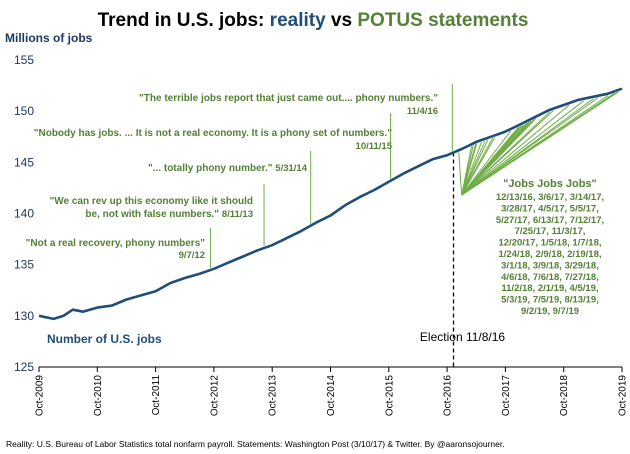 Image resolution: width=630 pixels, height=454 pixels. What do you see at coordinates (549, 254) in the screenshot?
I see `jobs-jobs-jobs-dates-line-5: 1/24/18, 2/9/18, 2/19/18,` at bounding box center [549, 254].